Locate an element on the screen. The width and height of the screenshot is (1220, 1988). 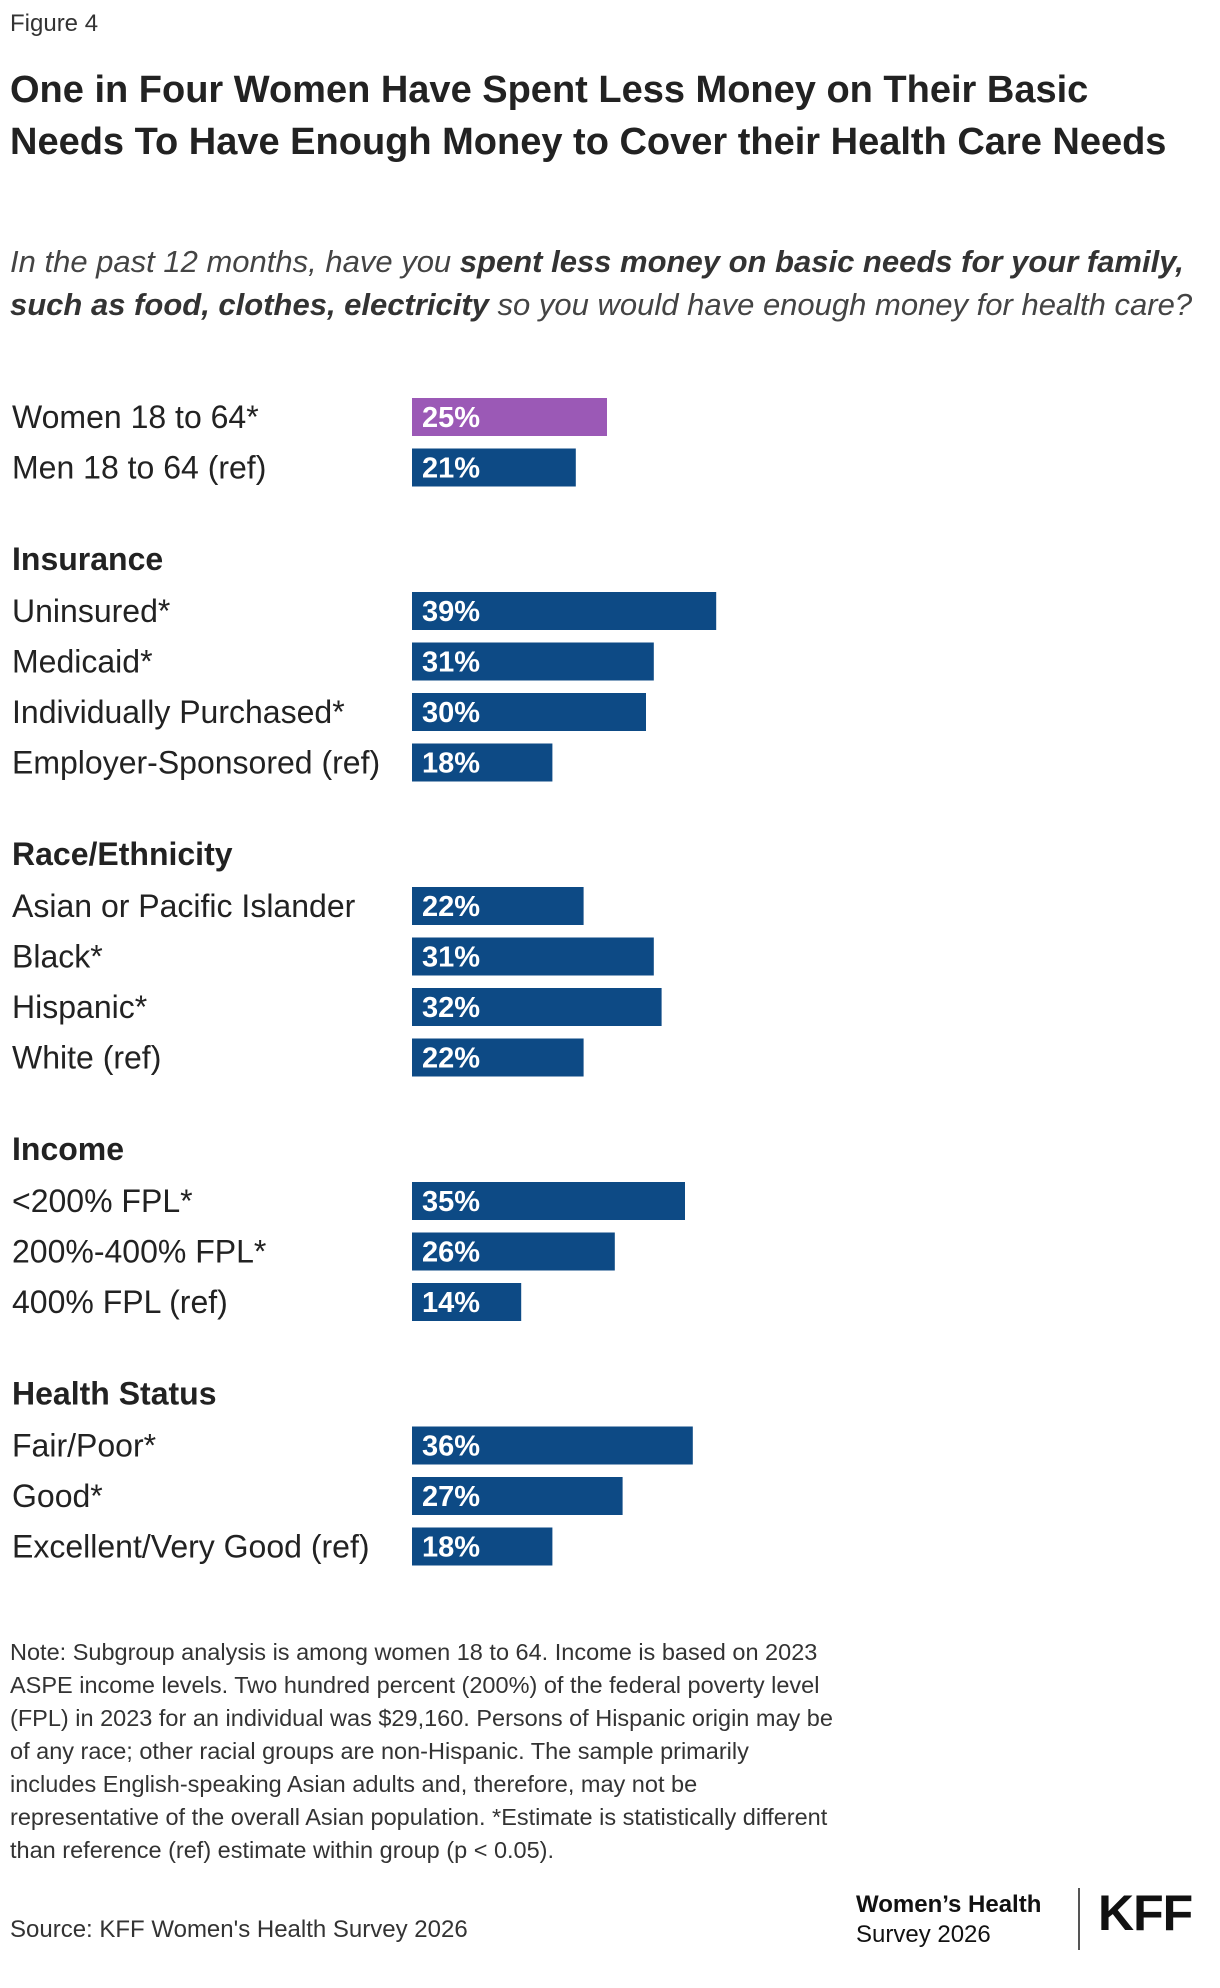
category-label: Fair/Poor* is located at coordinates (84, 1446).